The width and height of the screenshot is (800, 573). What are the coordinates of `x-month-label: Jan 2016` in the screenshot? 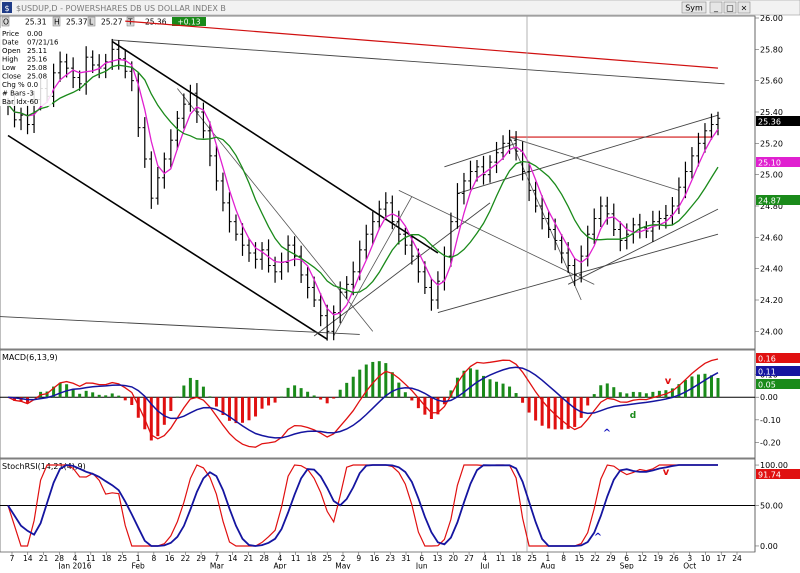 It's located at (75, 566).